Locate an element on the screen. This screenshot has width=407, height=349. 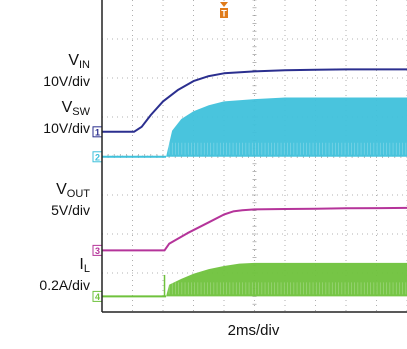
channel-marker-1: 1 is located at coordinates (97, 131).